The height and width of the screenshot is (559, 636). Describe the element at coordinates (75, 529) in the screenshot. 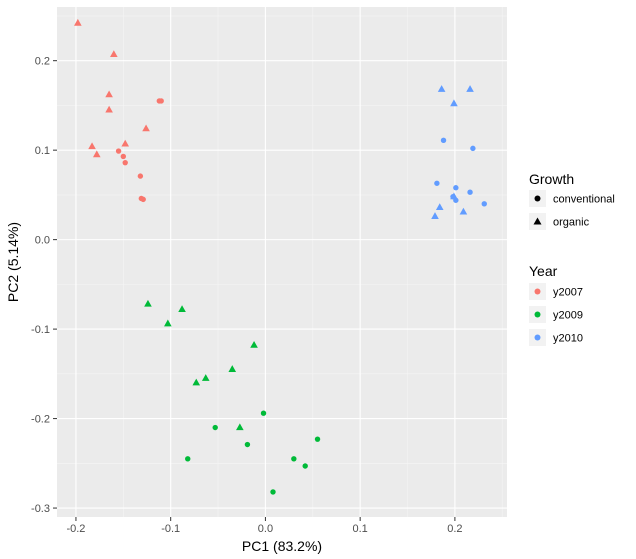

I see `x-tick-label: -0.2` at that location.